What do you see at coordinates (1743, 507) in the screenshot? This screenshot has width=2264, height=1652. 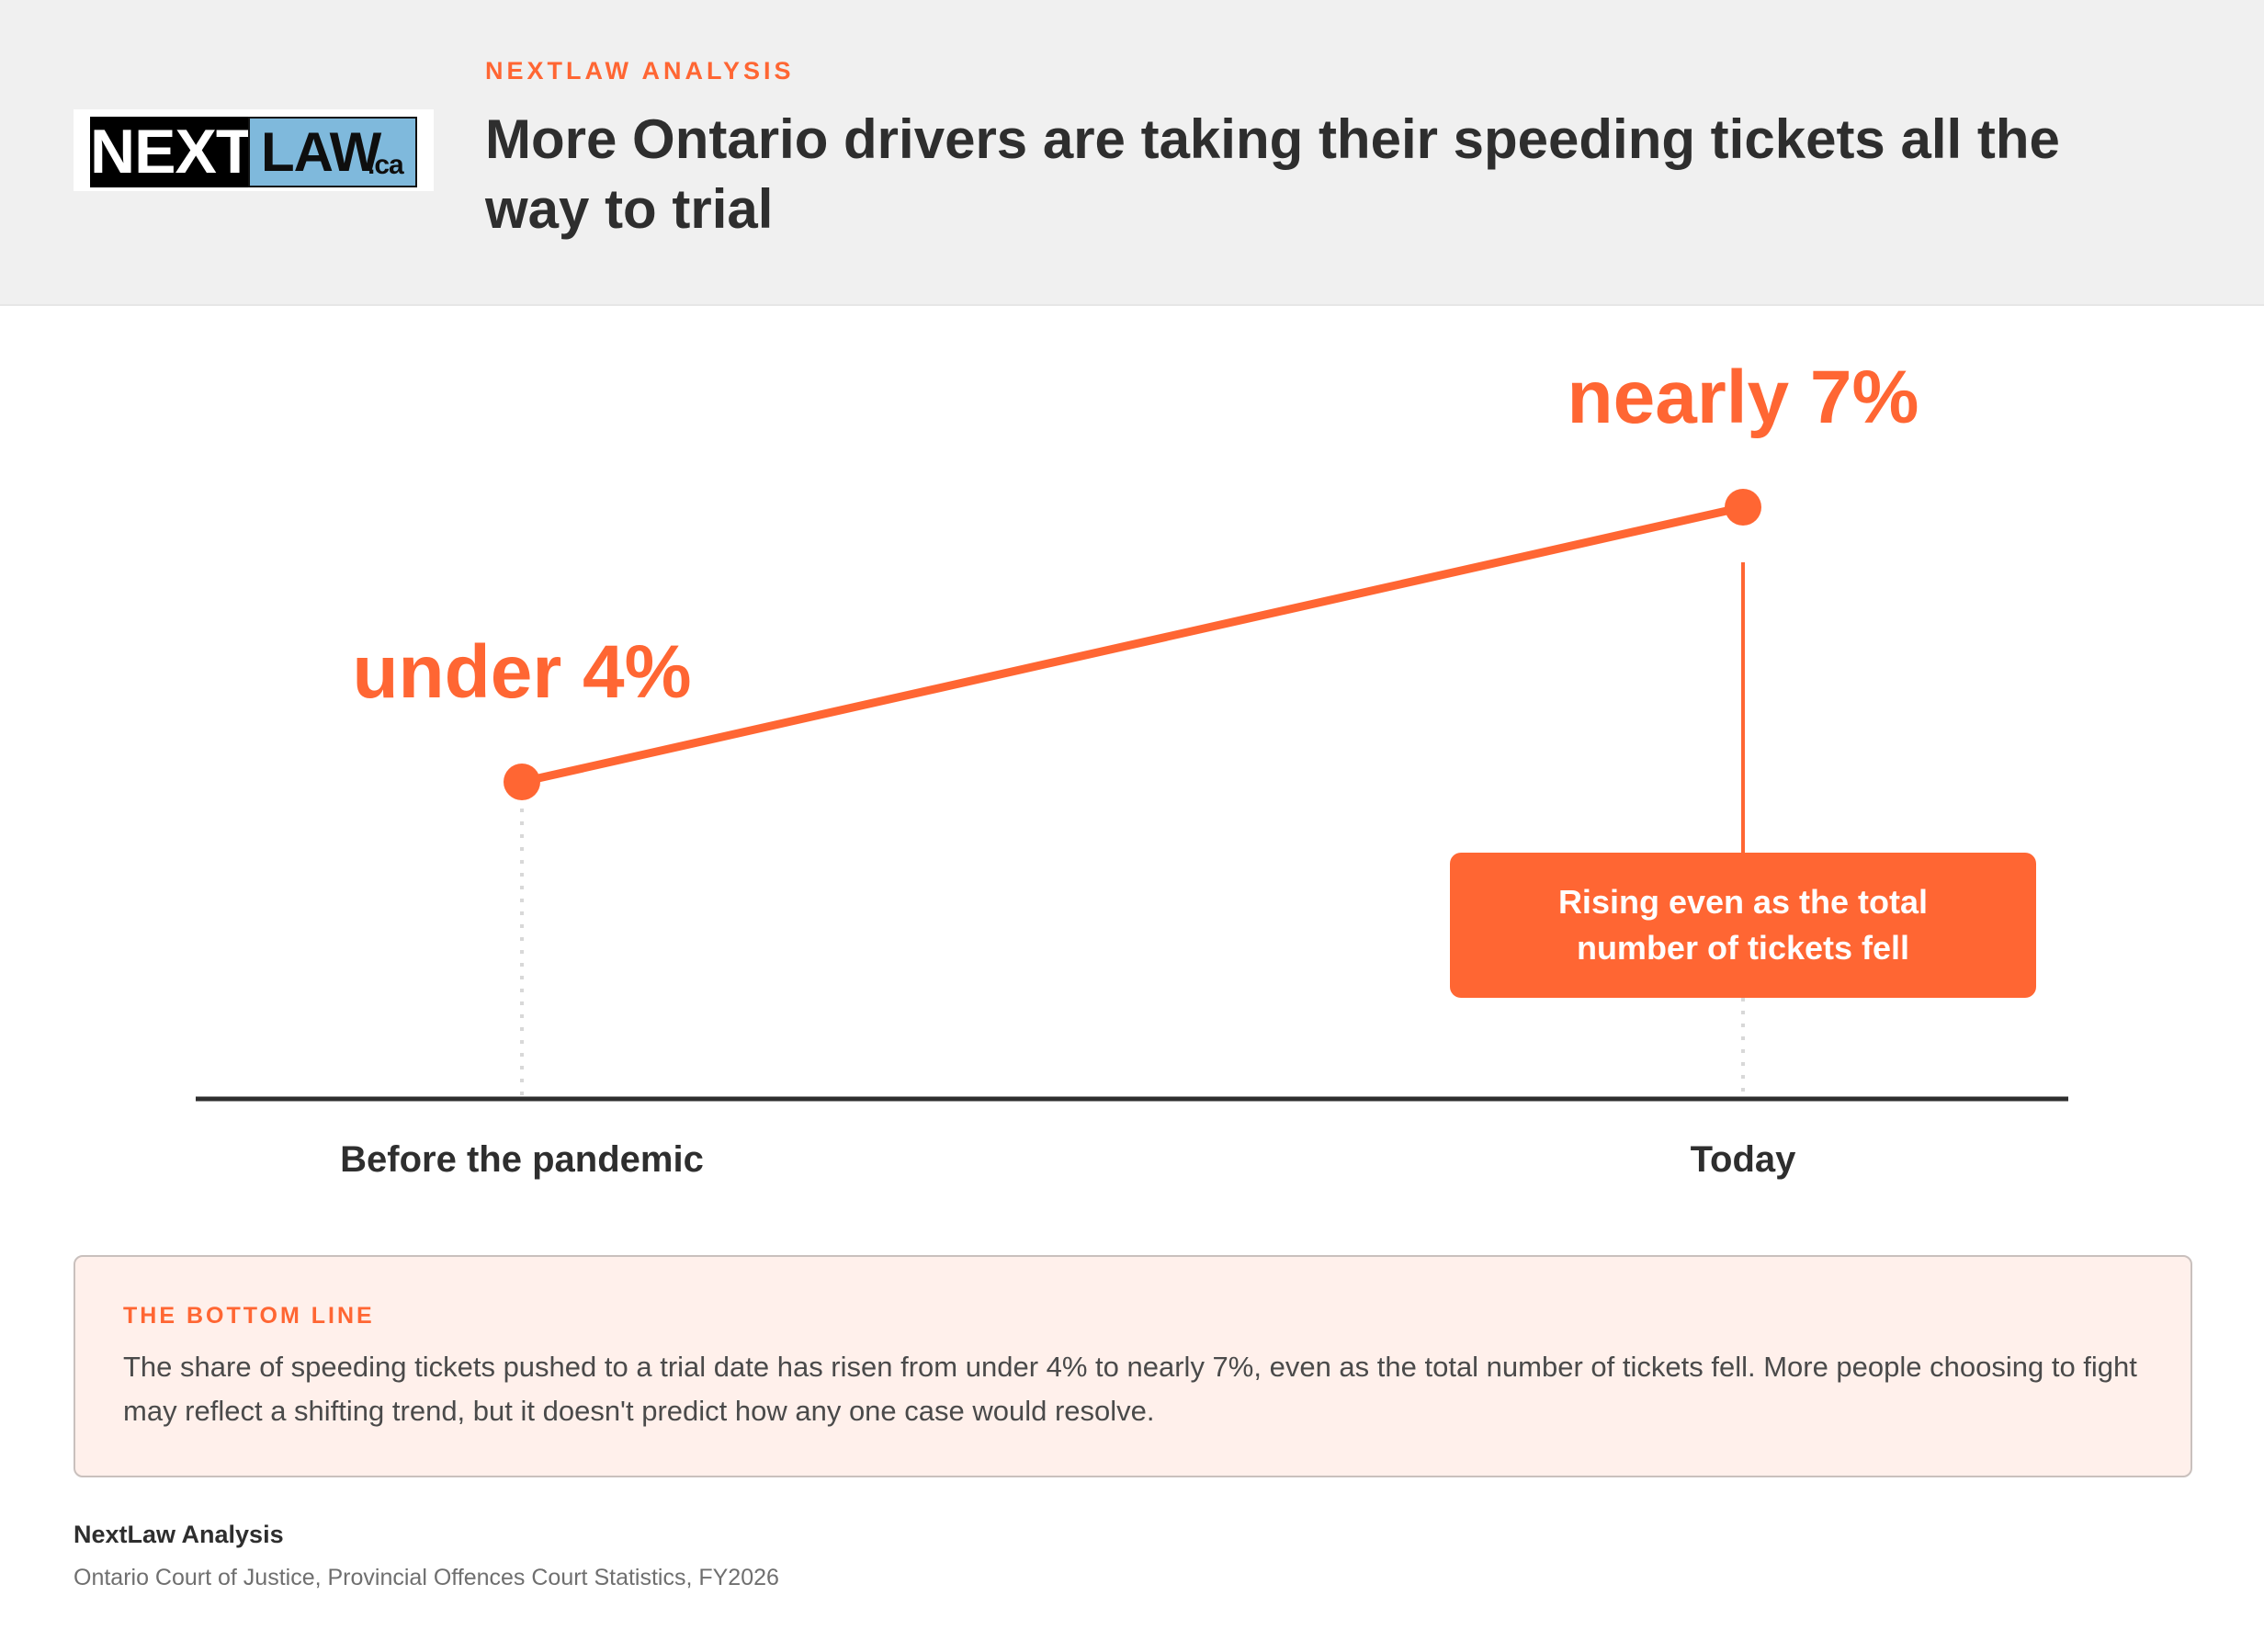 I see `data-point-today` at bounding box center [1743, 507].